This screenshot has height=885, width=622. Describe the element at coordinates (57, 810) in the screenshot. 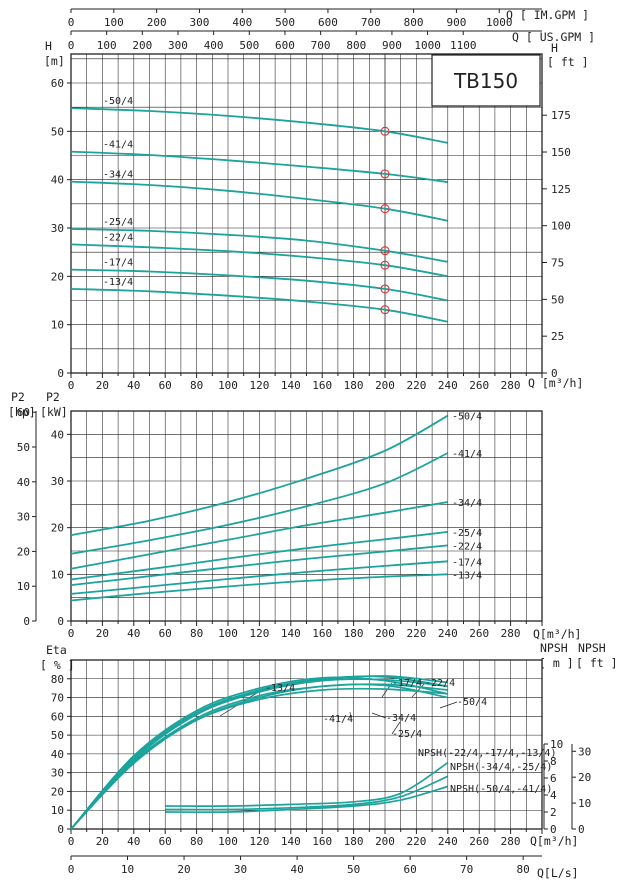

I see `eta-y-tick-label: 10` at that location.